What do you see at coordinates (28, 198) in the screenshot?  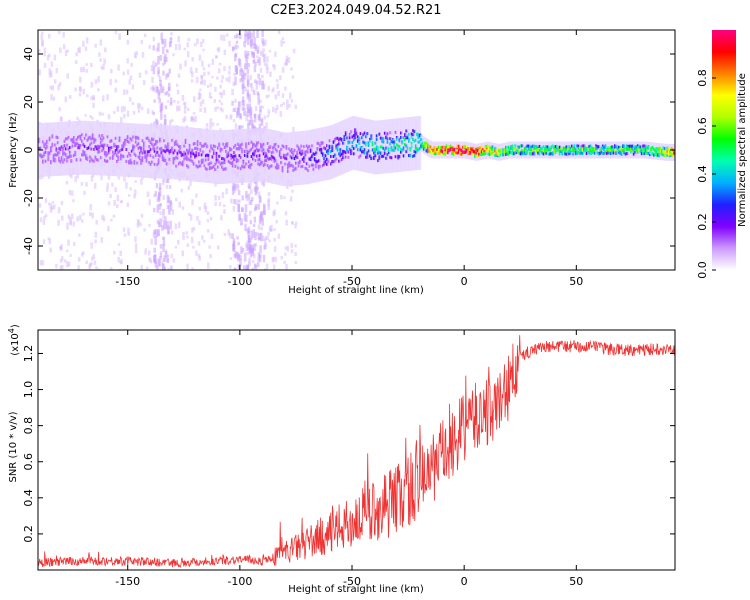 I see `spectrogram-y-tick-label: -20` at bounding box center [28, 198].